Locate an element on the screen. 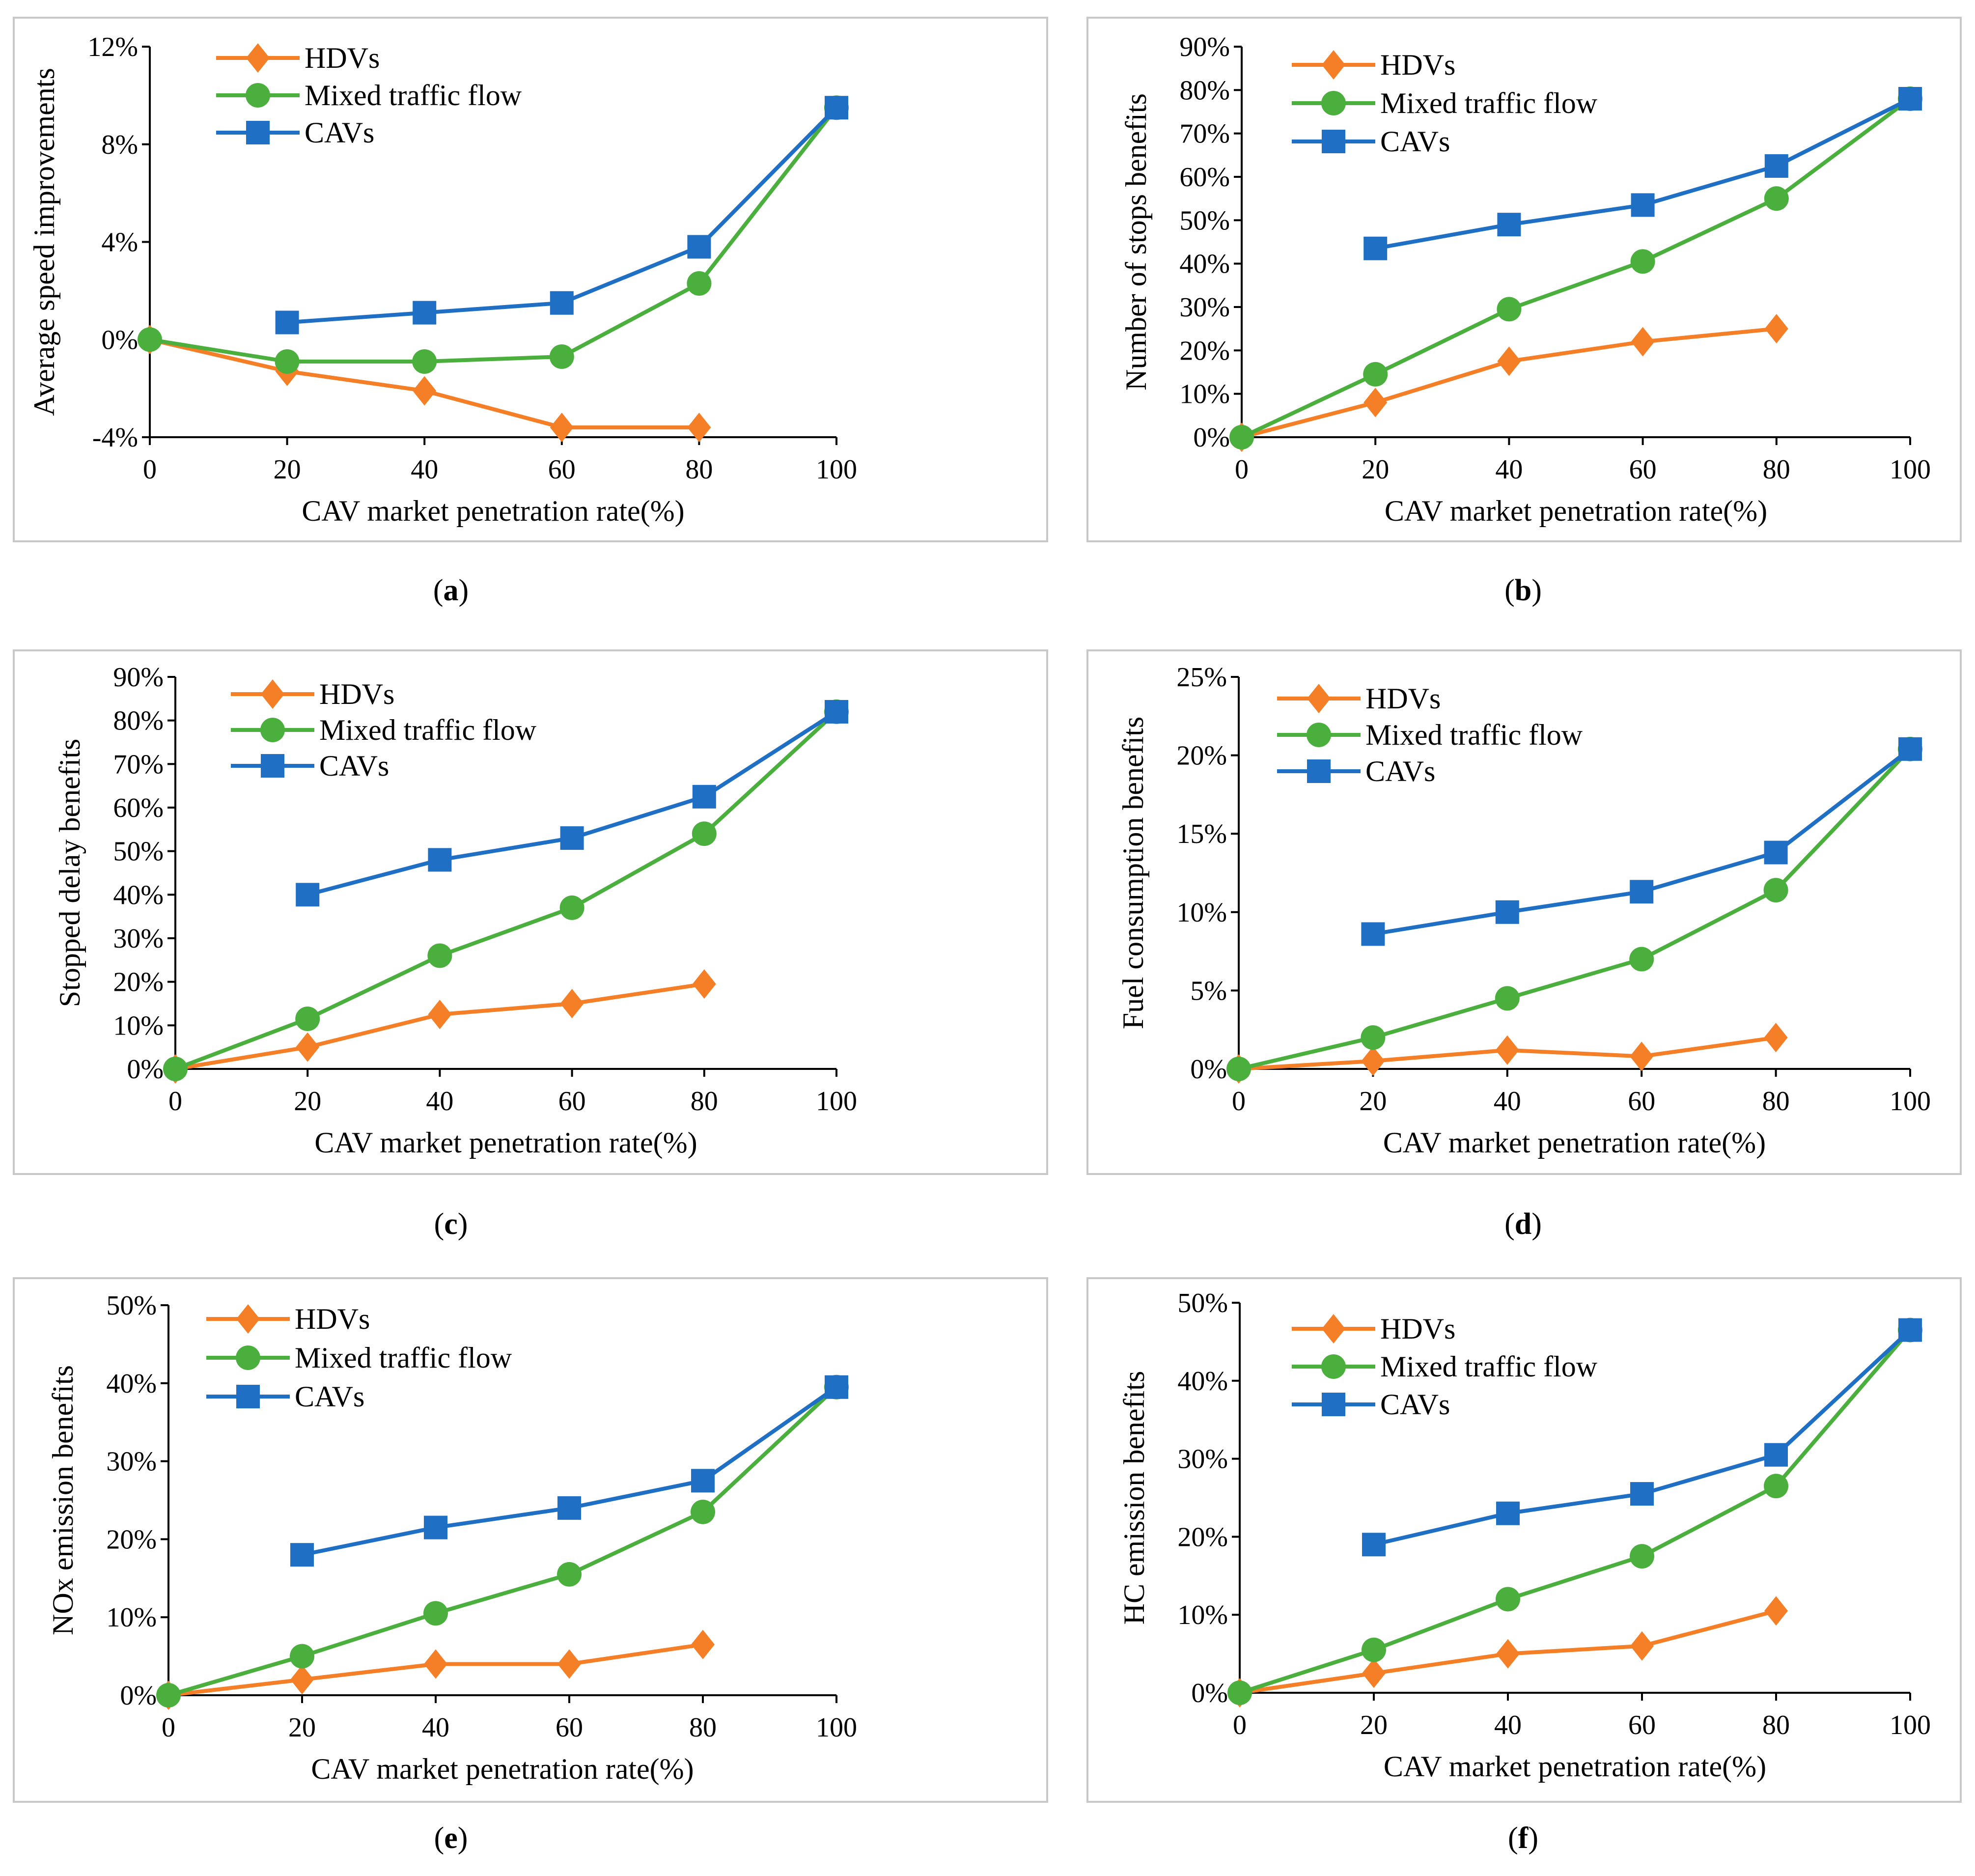  y-axis-title: Number of stops benefits is located at coordinates (1136, 242).